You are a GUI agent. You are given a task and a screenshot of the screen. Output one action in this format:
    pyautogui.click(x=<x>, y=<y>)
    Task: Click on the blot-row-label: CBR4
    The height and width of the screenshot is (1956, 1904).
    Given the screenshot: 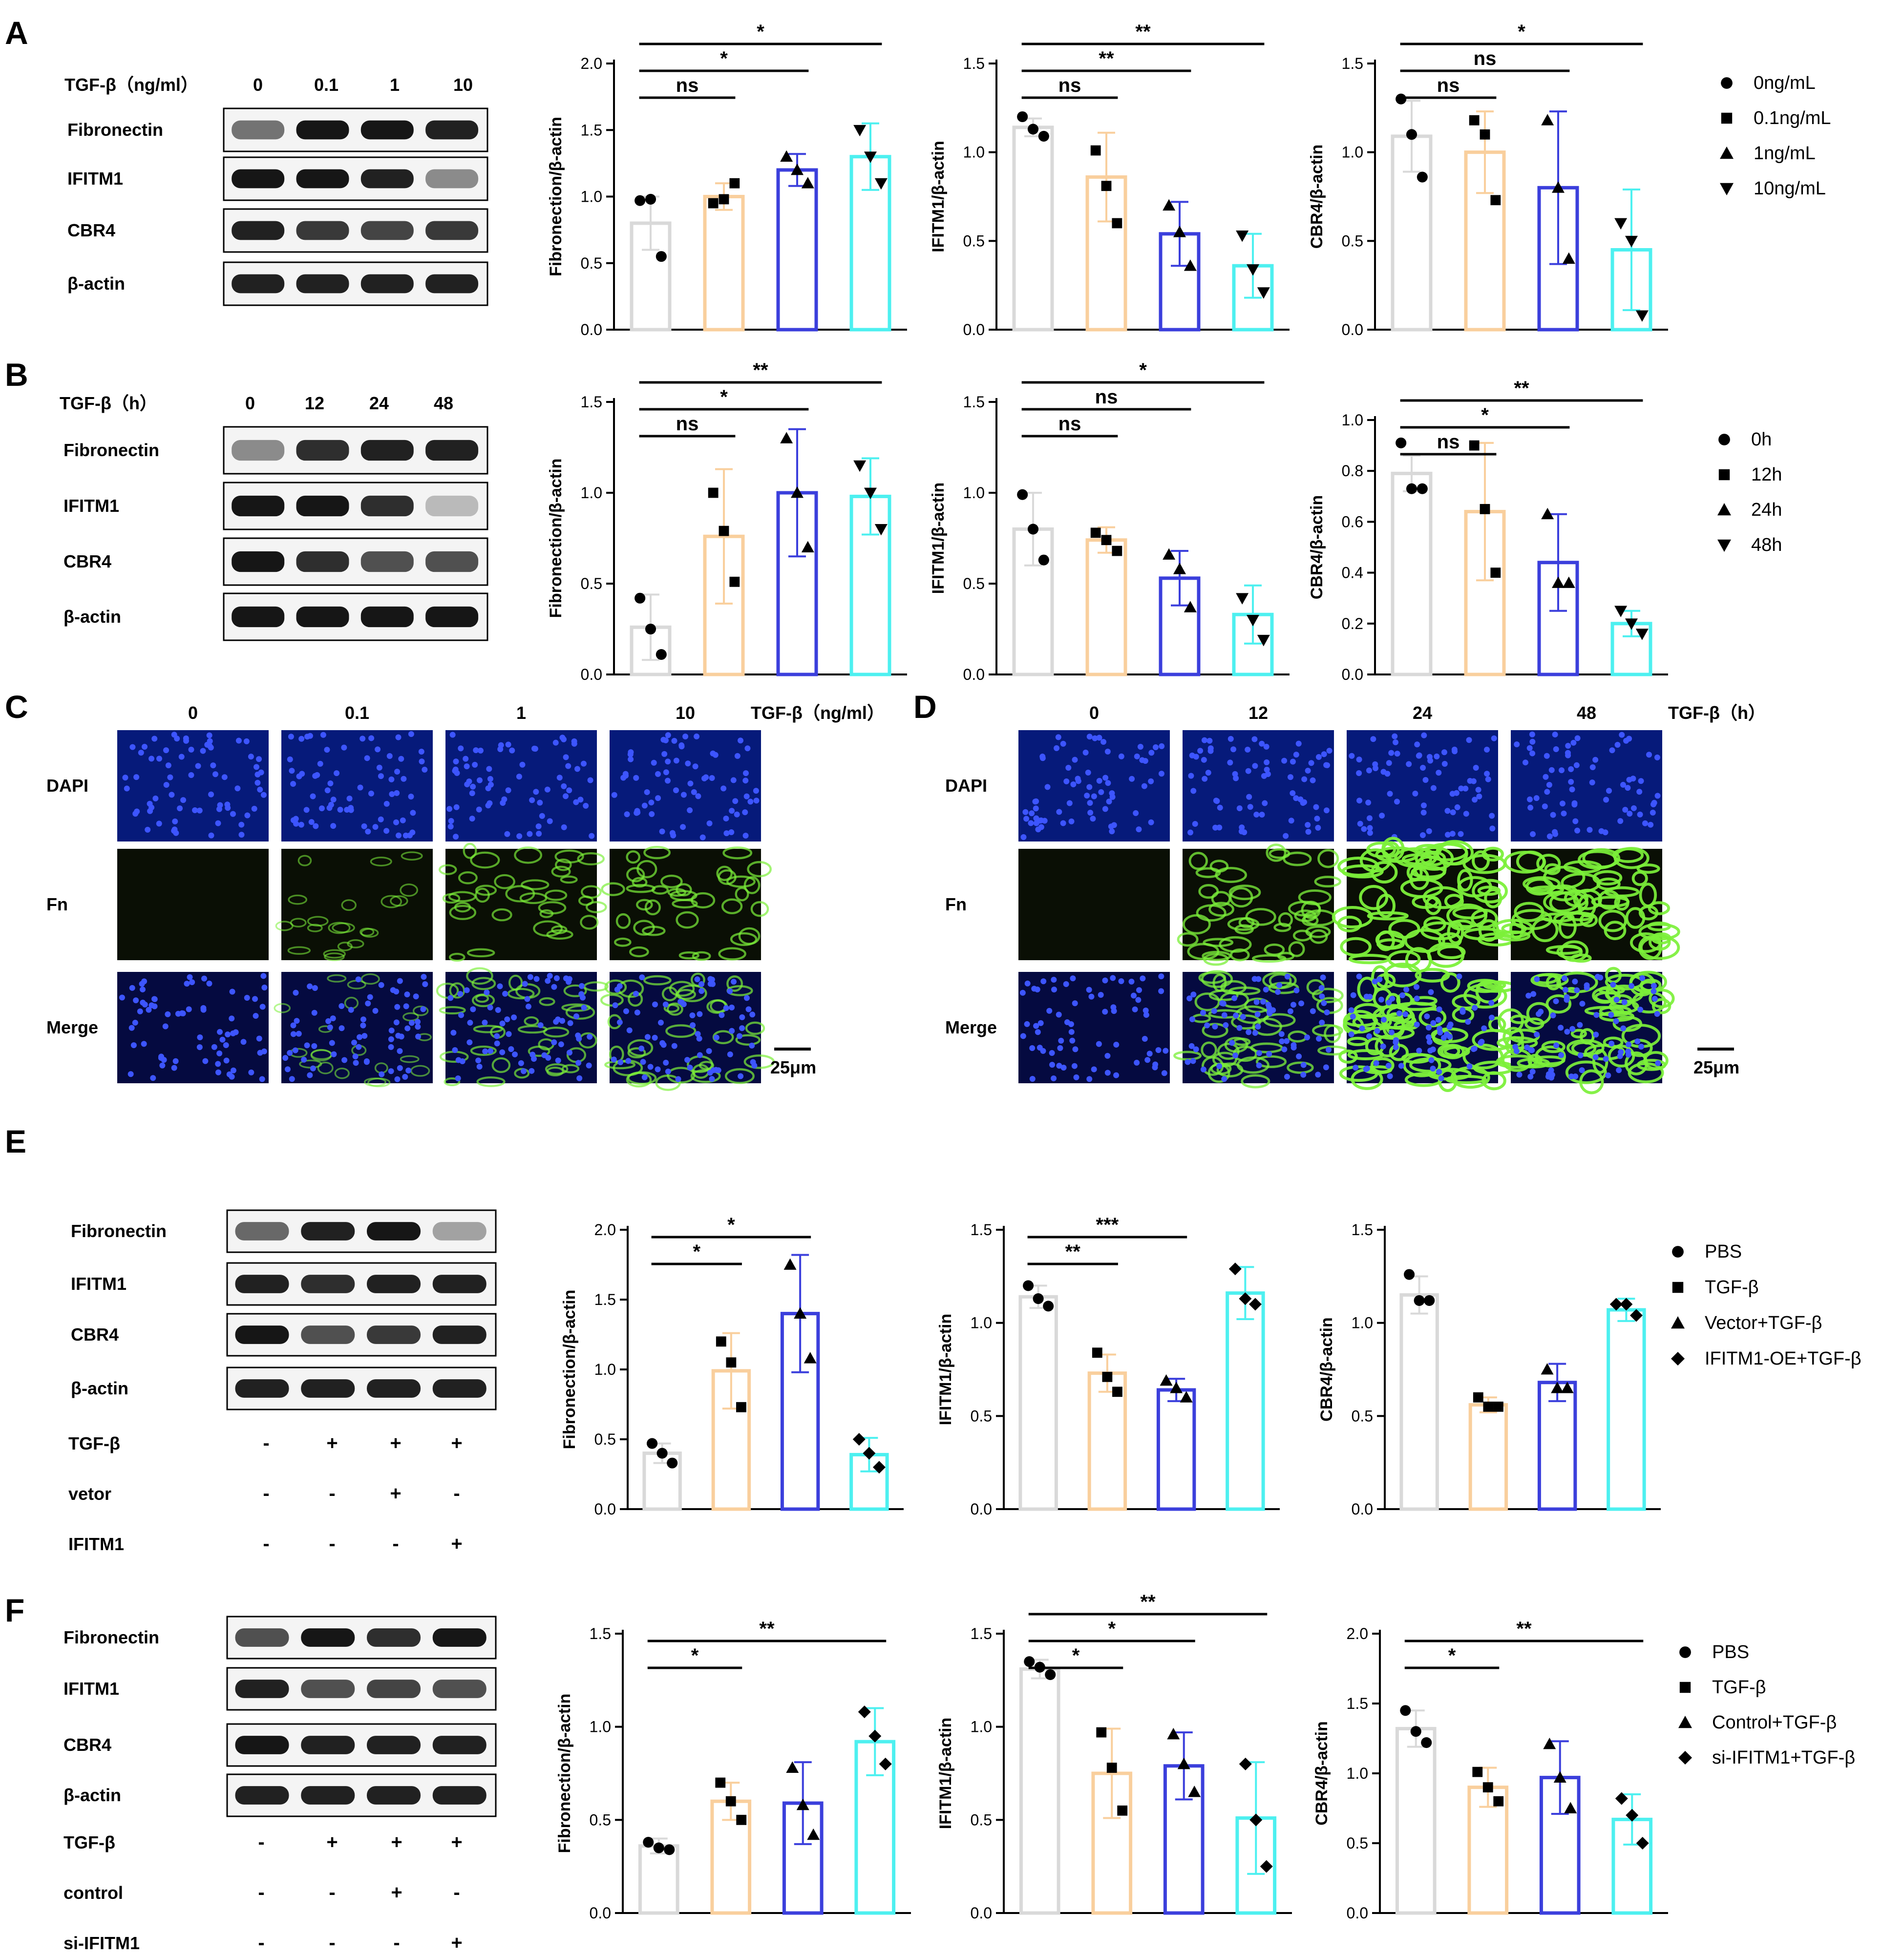 What is the action you would take?
    pyautogui.click(x=87, y=1745)
    